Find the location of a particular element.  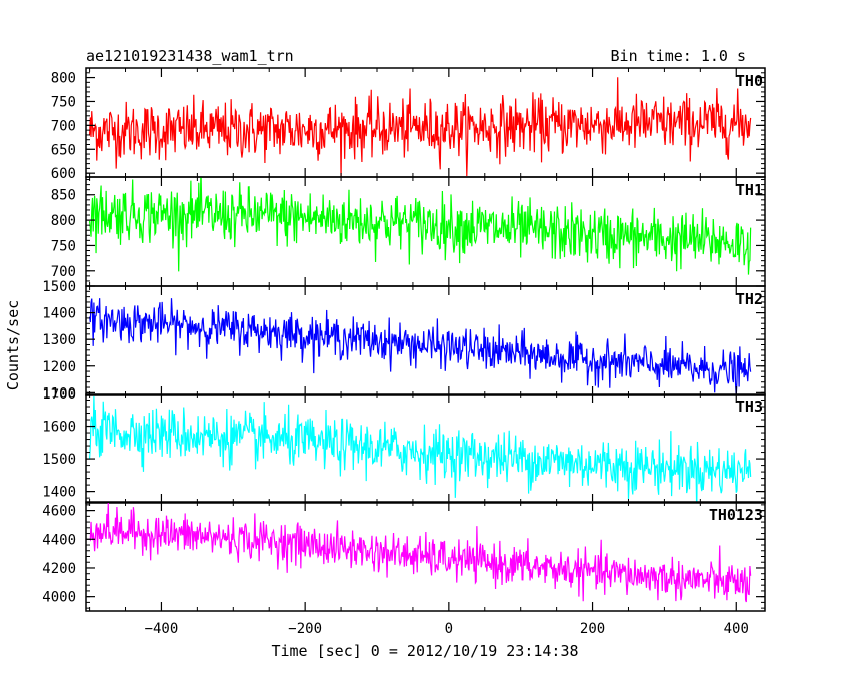

bin-time-label: Bin time: 1.0 s is located at coordinates (678, 56).